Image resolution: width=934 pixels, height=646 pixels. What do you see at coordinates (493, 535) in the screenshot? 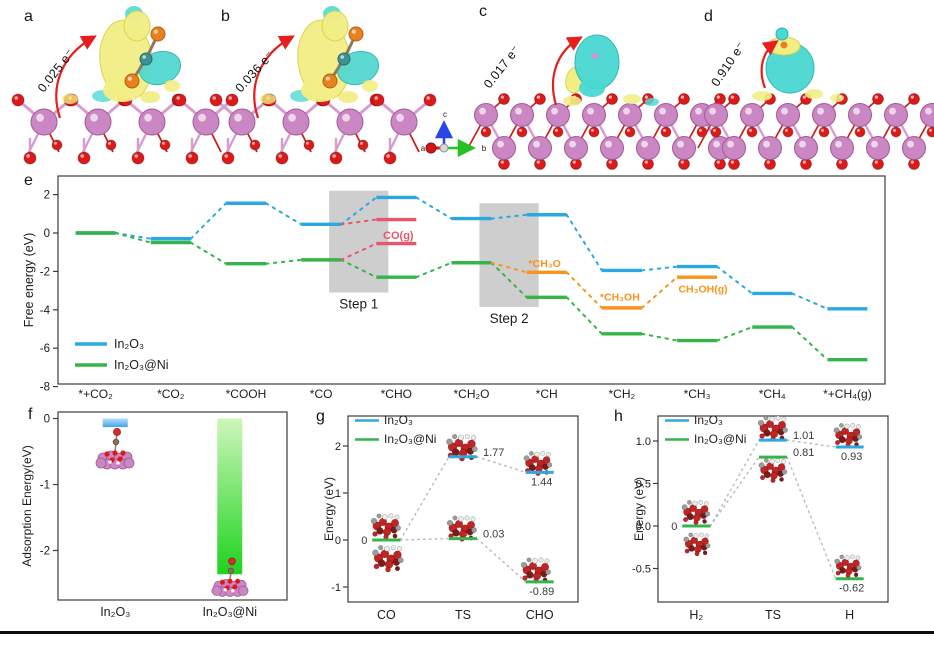
I see `value-label: 0.03` at bounding box center [493, 535].